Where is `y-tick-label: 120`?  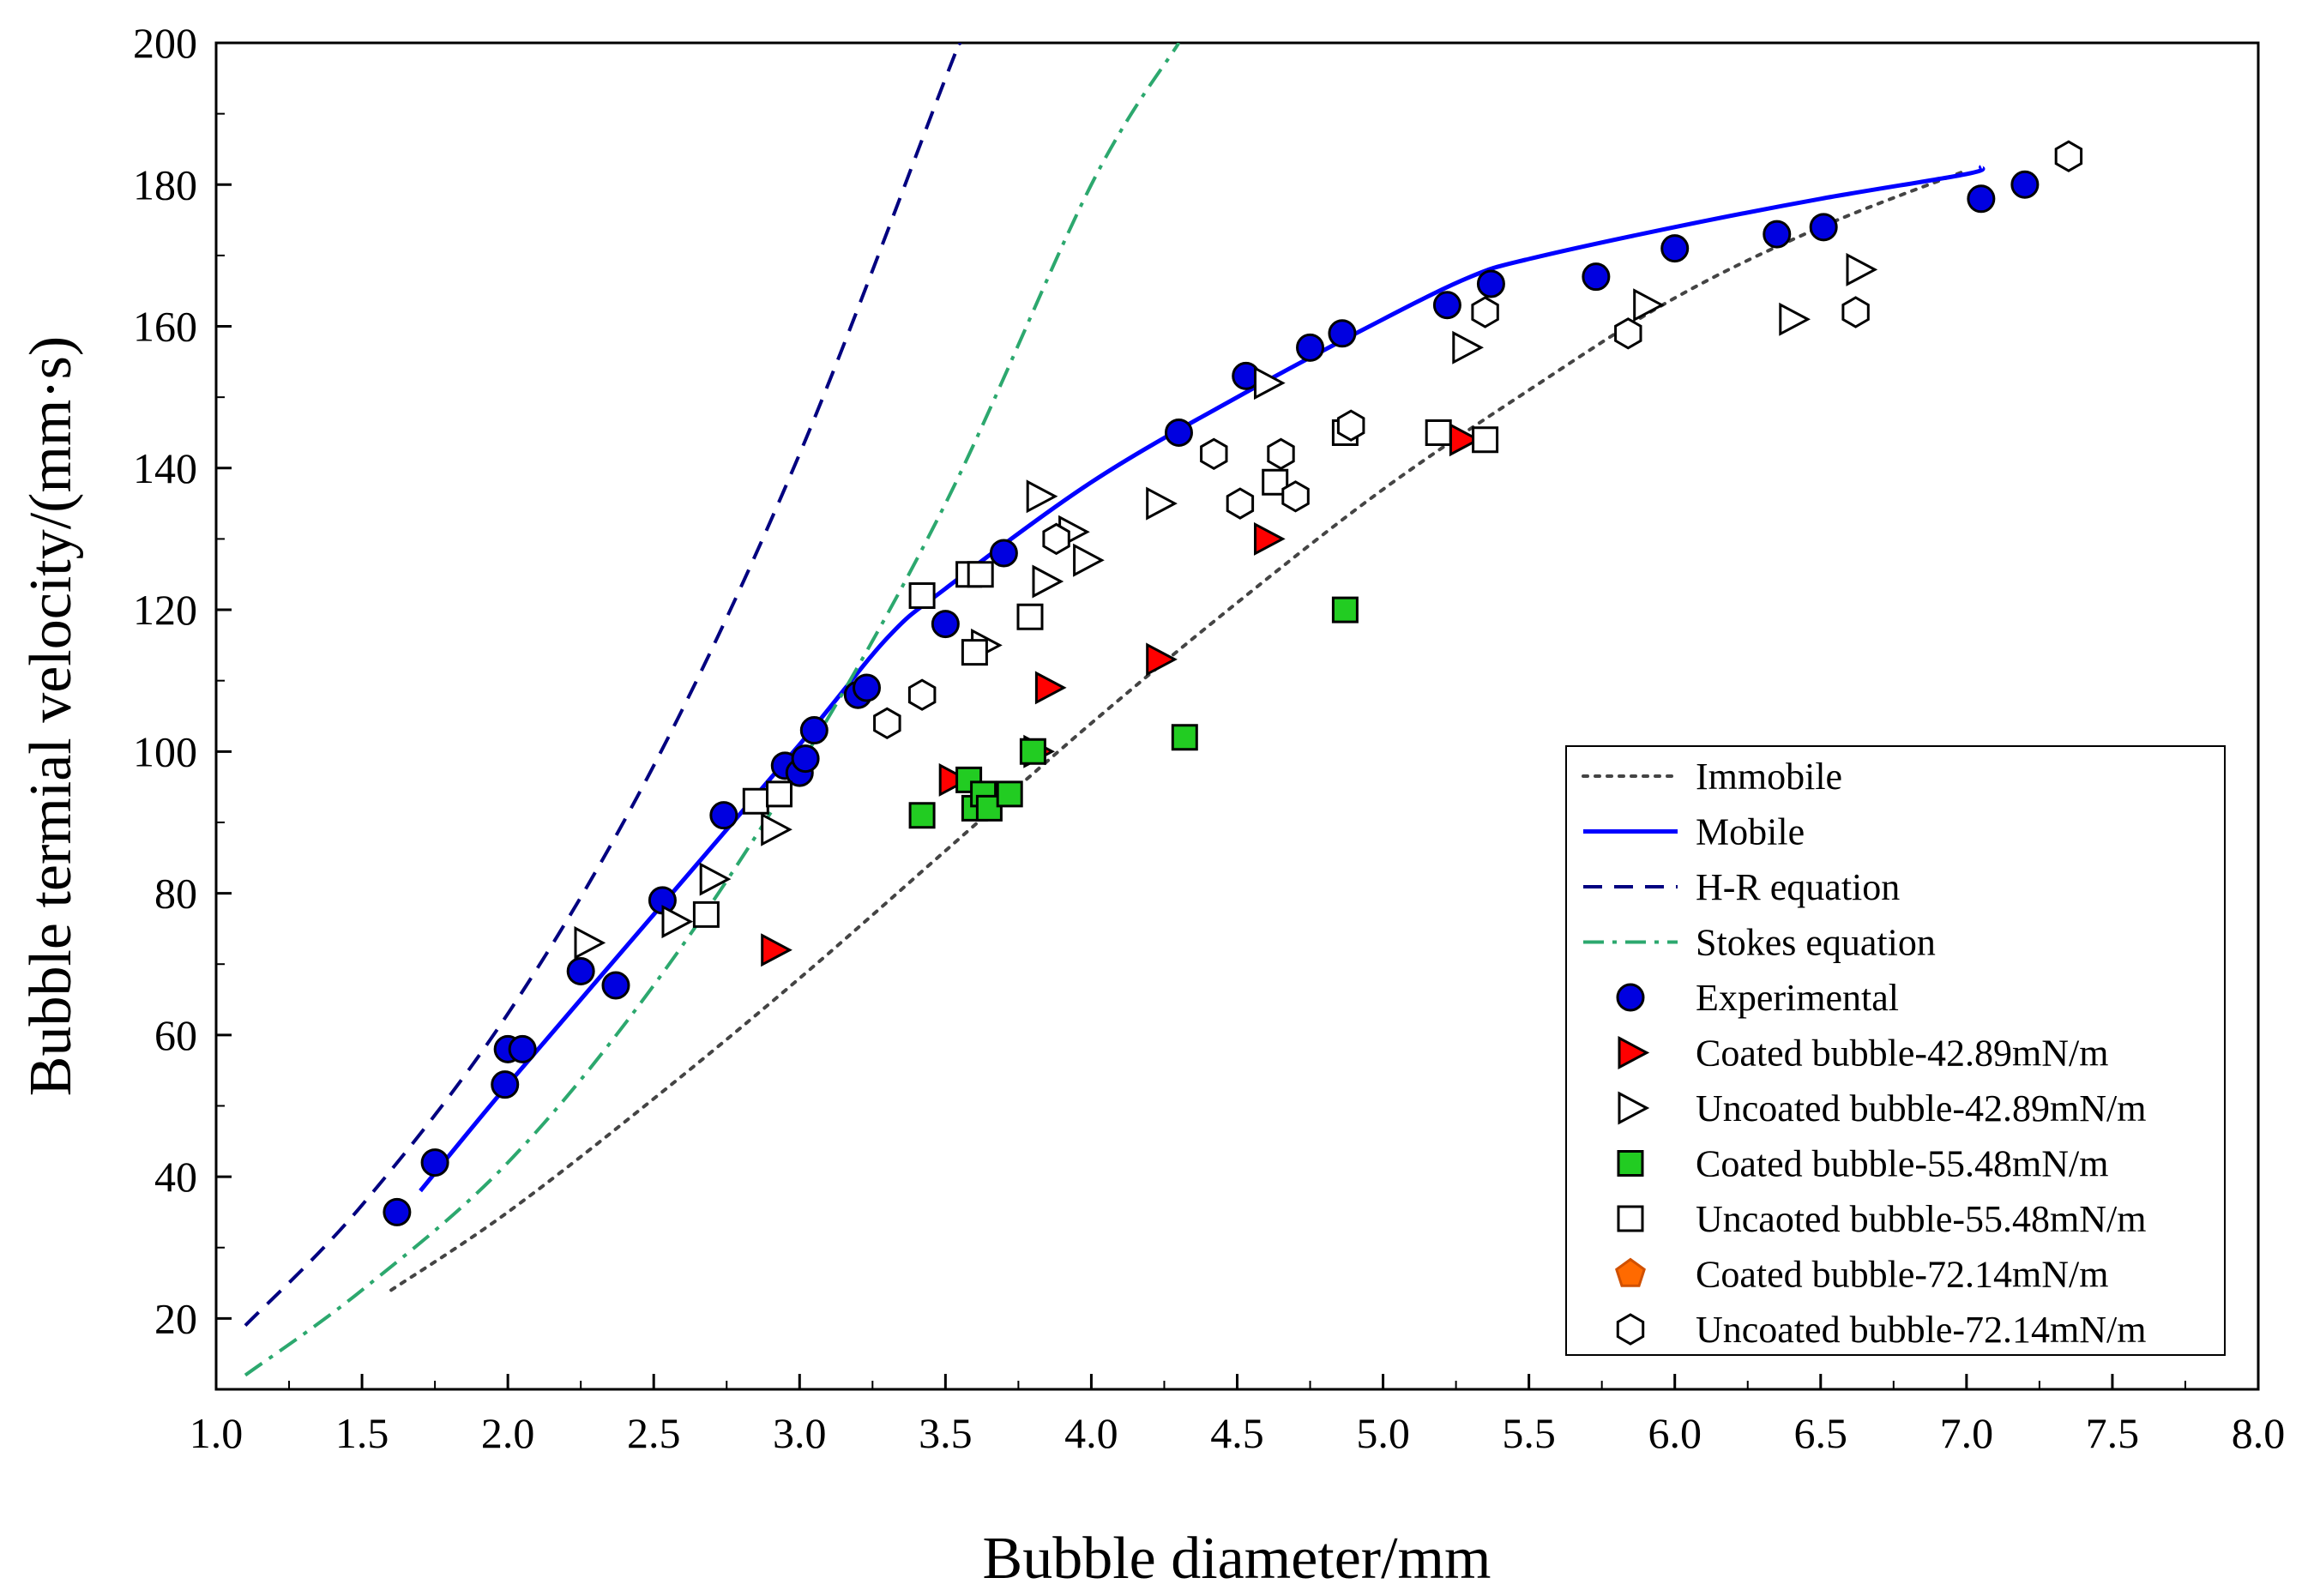
y-tick-label: 120 is located at coordinates (165, 610).